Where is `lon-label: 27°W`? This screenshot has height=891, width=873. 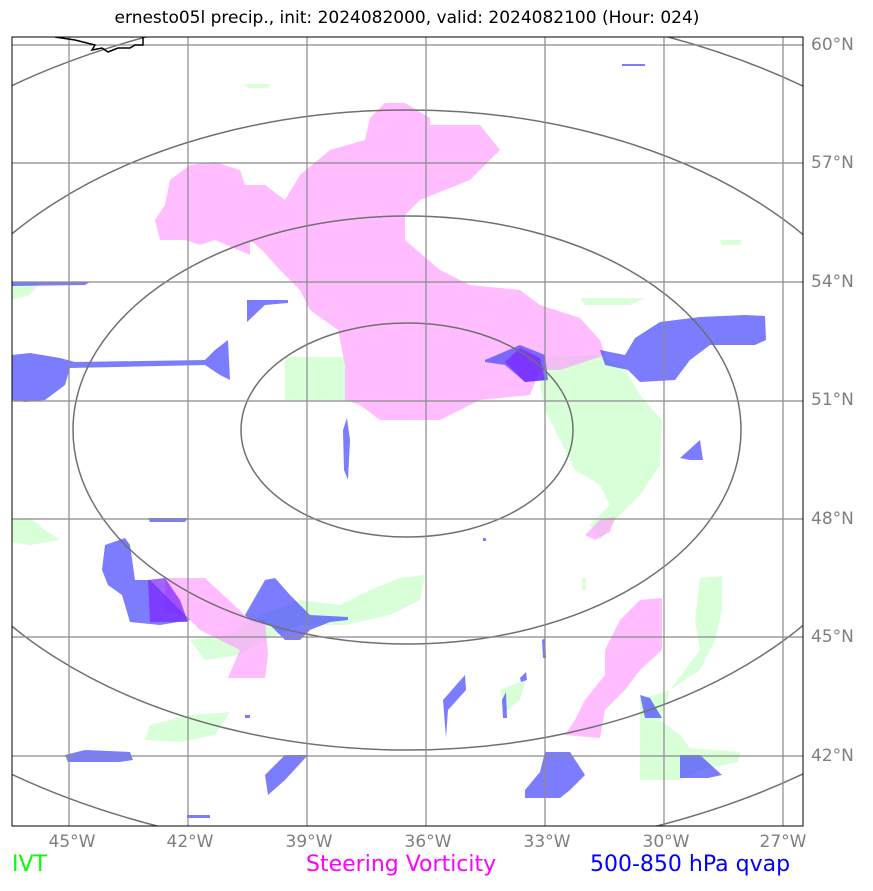
lon-label: 27°W is located at coordinates (783, 842).